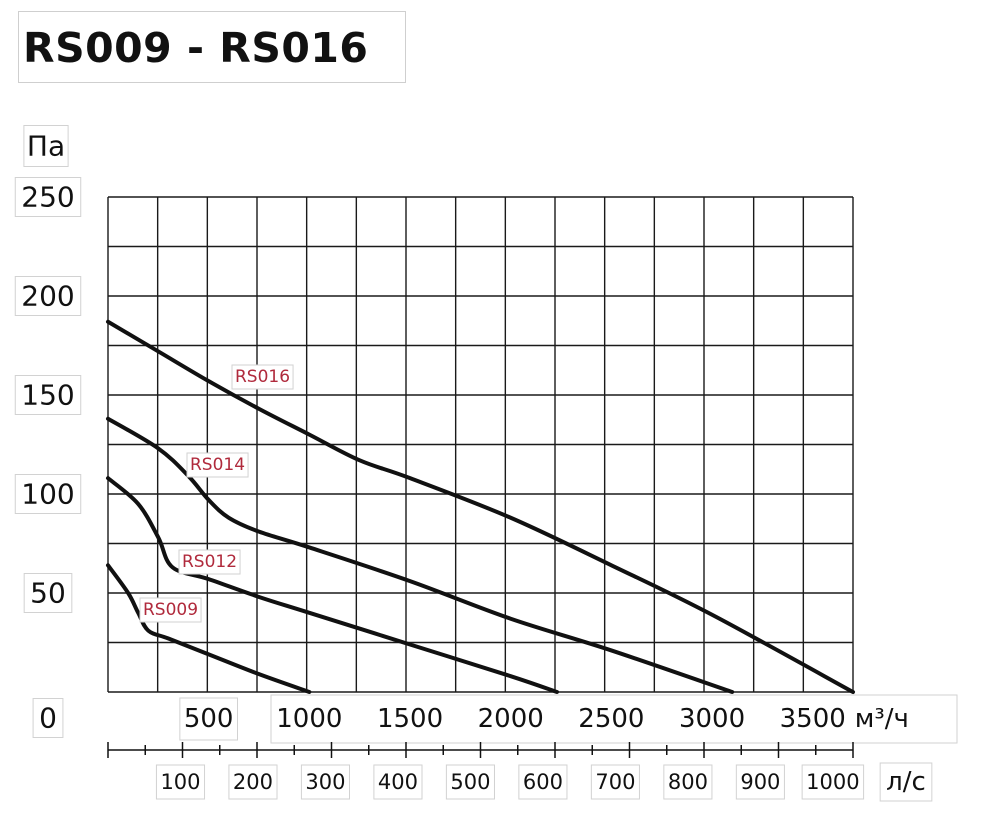 This screenshot has width=994, height=822. I want to click on y-tick-label: 250, so click(48, 197).